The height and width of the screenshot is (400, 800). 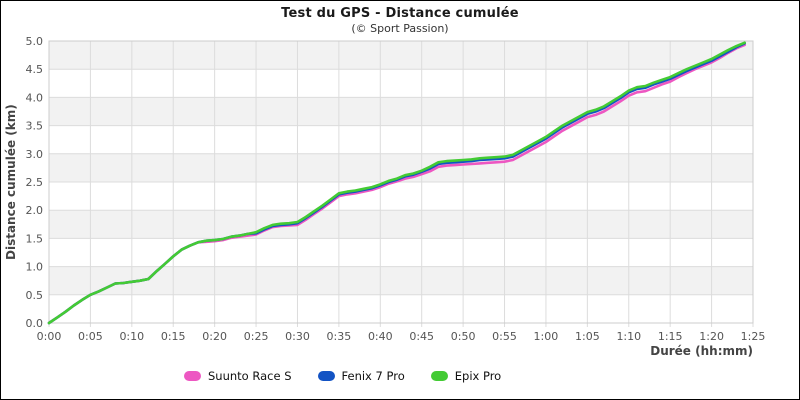 What do you see at coordinates (628, 336) in the screenshot?
I see `svg-text: 1:10` at bounding box center [628, 336].